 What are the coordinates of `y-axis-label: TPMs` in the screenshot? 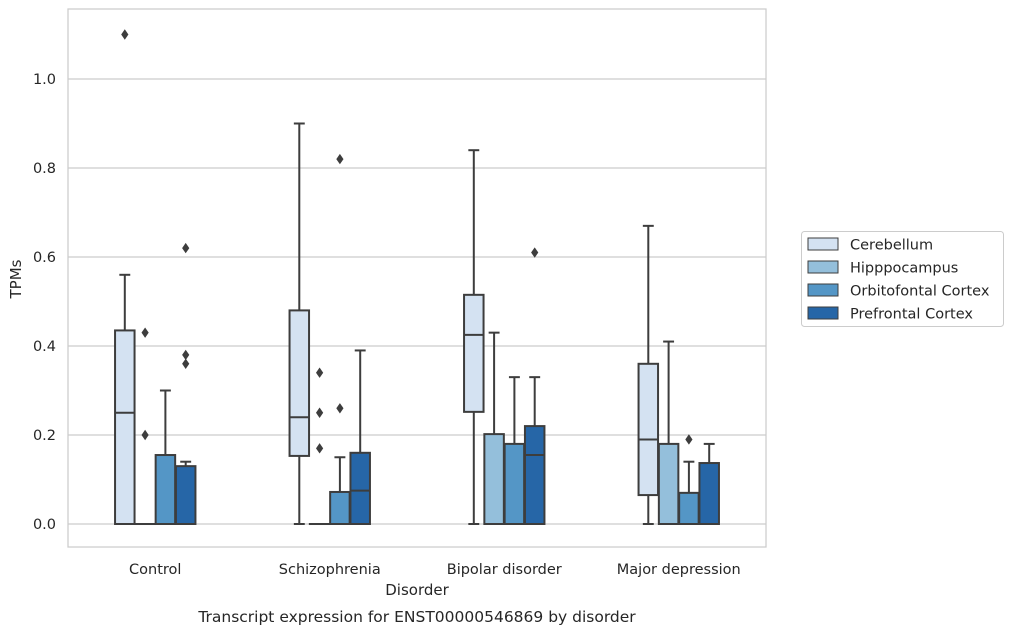 It's located at (16, 279).